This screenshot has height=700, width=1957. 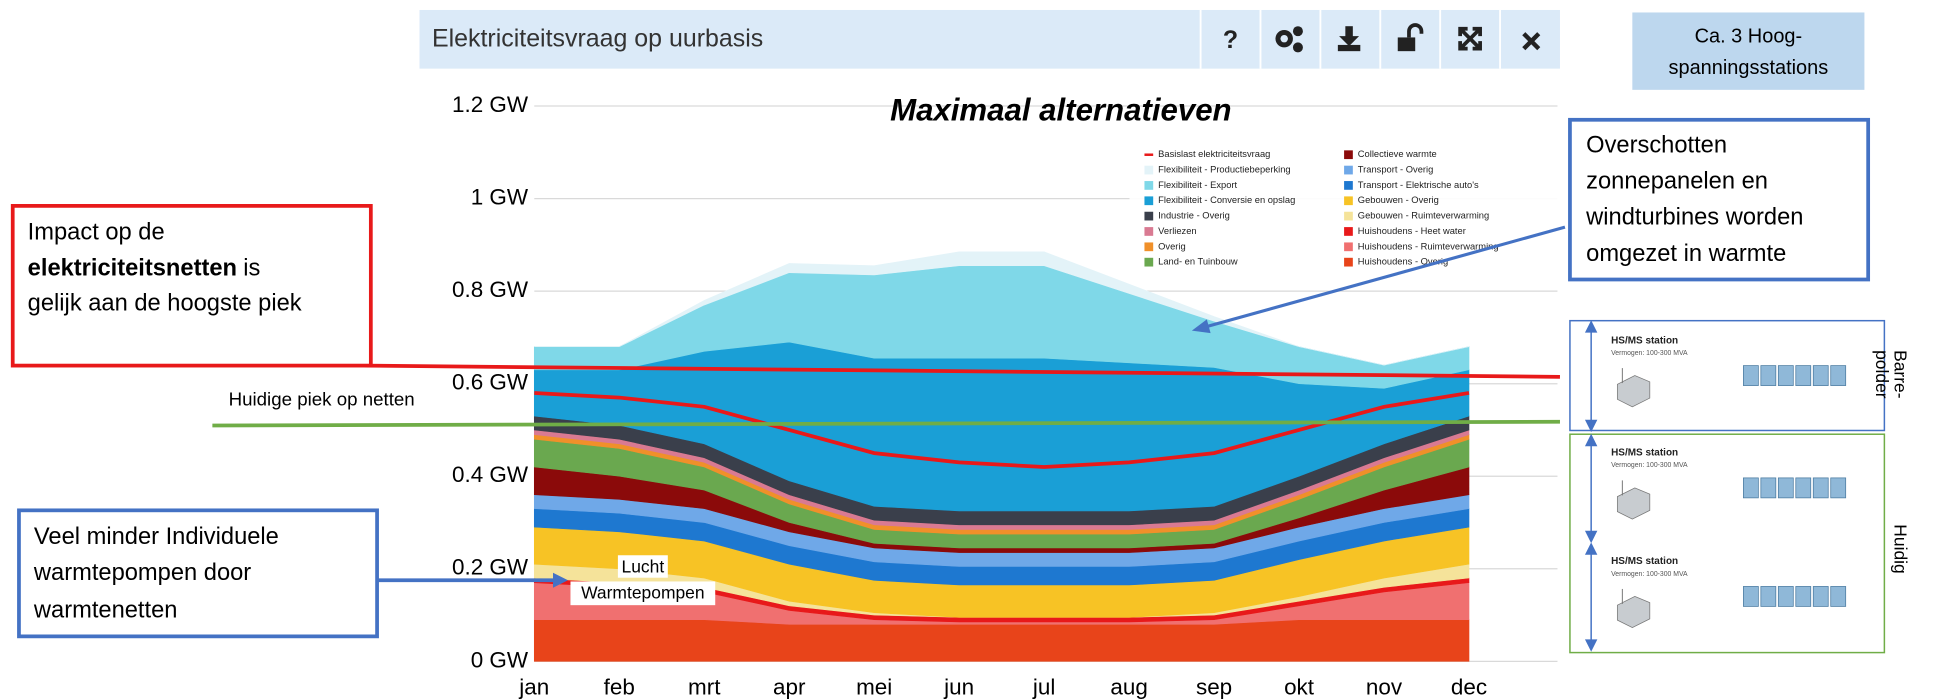 What do you see at coordinates (1410, 37) in the screenshot?
I see `lock-button` at bounding box center [1410, 37].